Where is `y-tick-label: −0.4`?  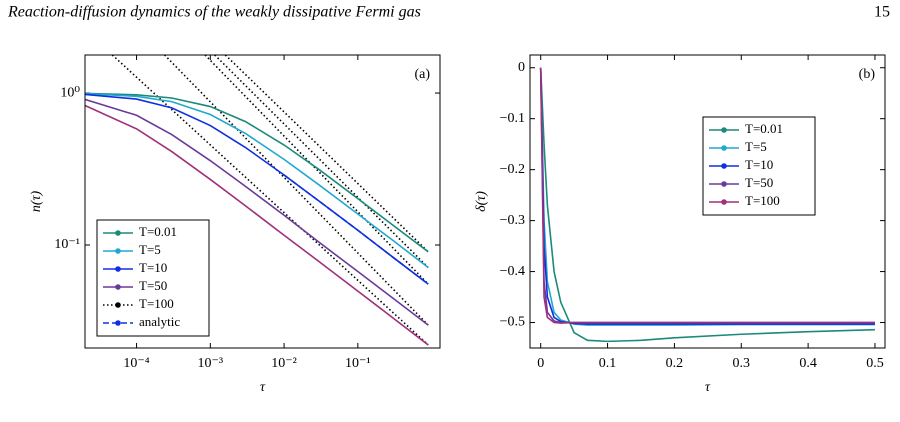 y-tick-label: −0.4 is located at coordinates (512, 271).